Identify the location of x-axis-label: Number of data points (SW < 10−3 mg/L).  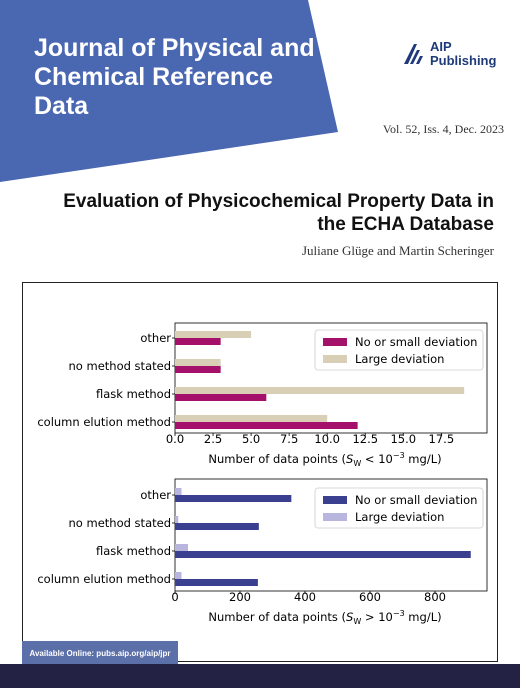
(324, 459).